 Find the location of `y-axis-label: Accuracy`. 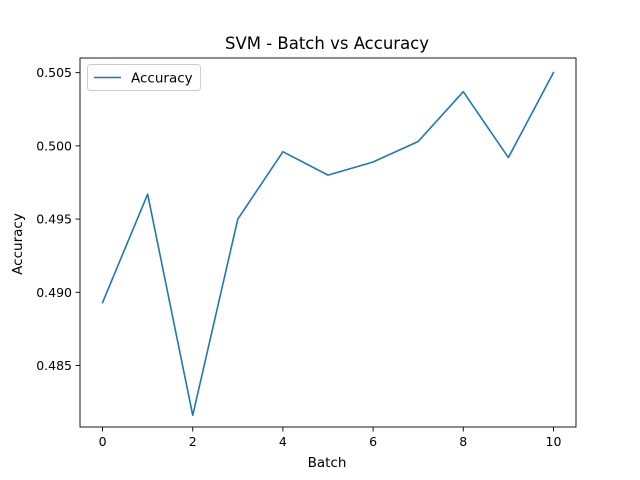

y-axis-label: Accuracy is located at coordinates (18, 244).